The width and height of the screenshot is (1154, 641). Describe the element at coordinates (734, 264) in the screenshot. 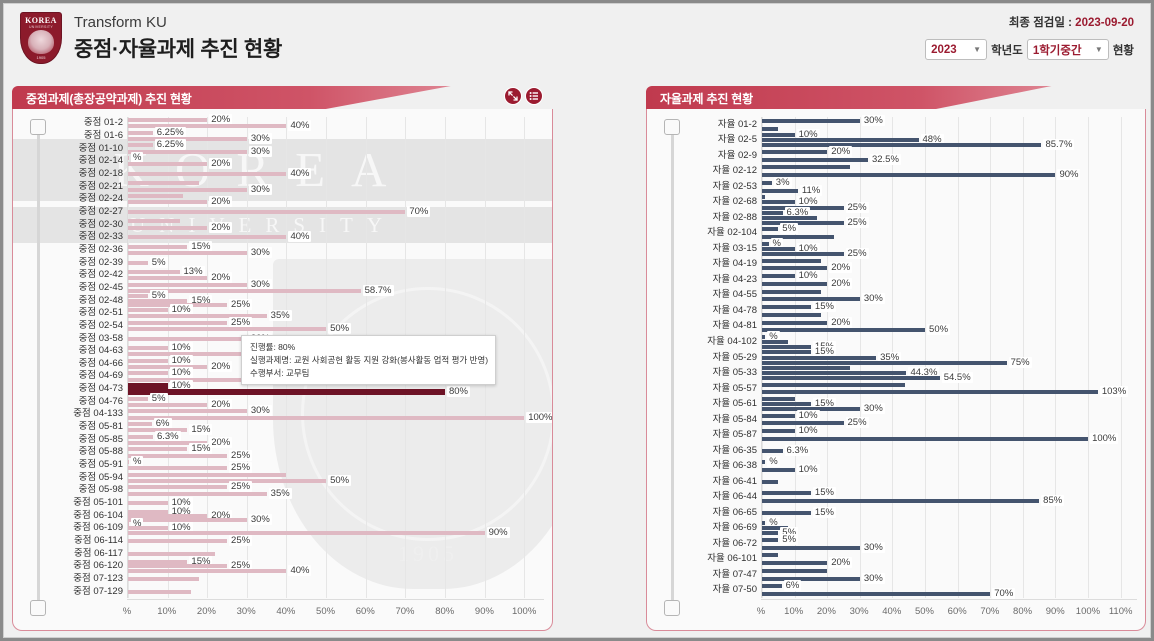

I see `chart-row-label: 자율 04-19` at that location.